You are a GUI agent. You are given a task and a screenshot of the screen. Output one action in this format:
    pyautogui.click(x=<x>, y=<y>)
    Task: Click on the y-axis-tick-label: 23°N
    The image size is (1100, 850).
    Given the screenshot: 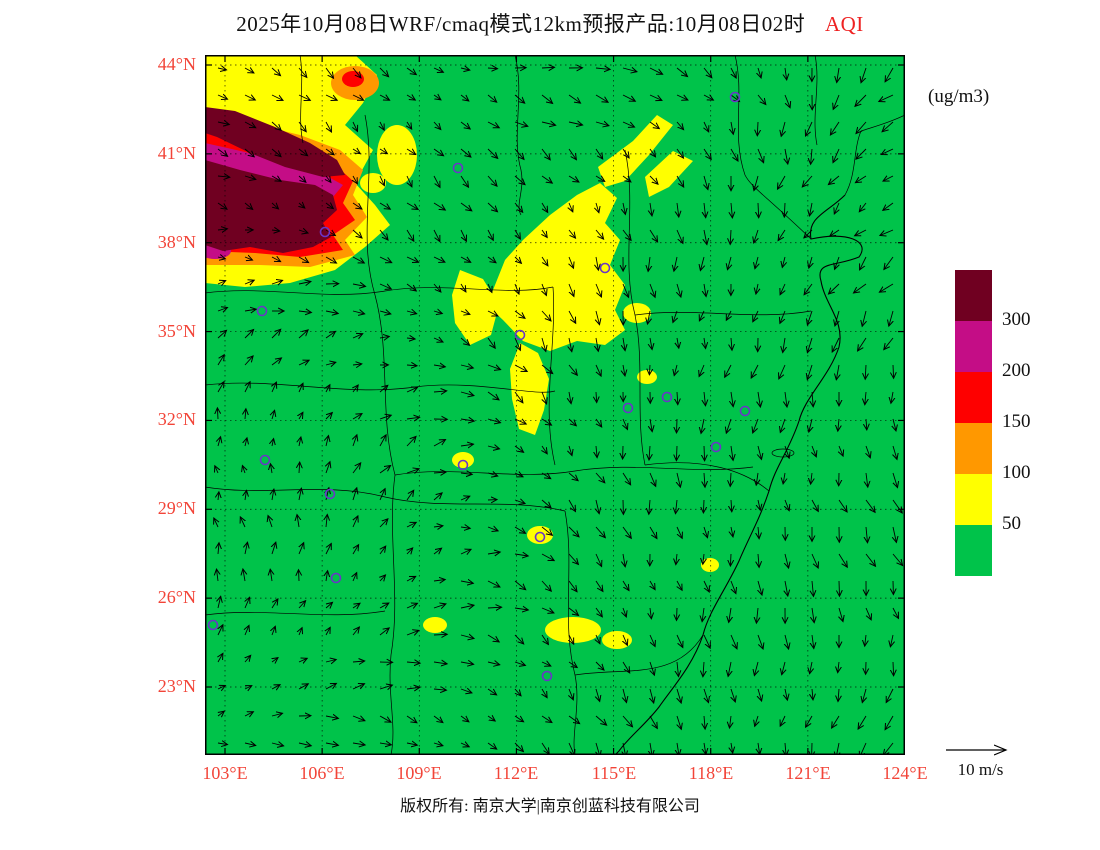 What is the action you would take?
    pyautogui.click(x=176, y=686)
    